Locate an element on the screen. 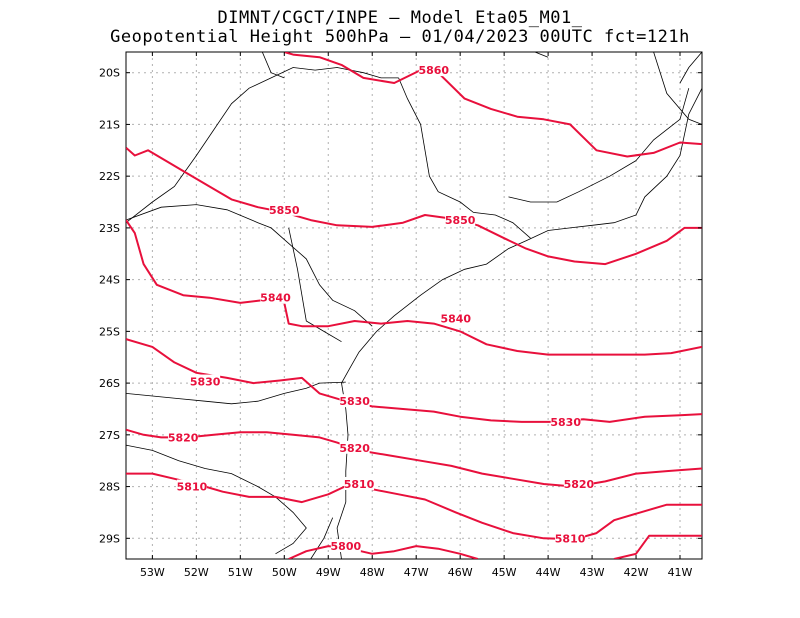 Image resolution: width=800 pixels, height=618 pixels. lon-tick-label: 43W is located at coordinates (592, 572).